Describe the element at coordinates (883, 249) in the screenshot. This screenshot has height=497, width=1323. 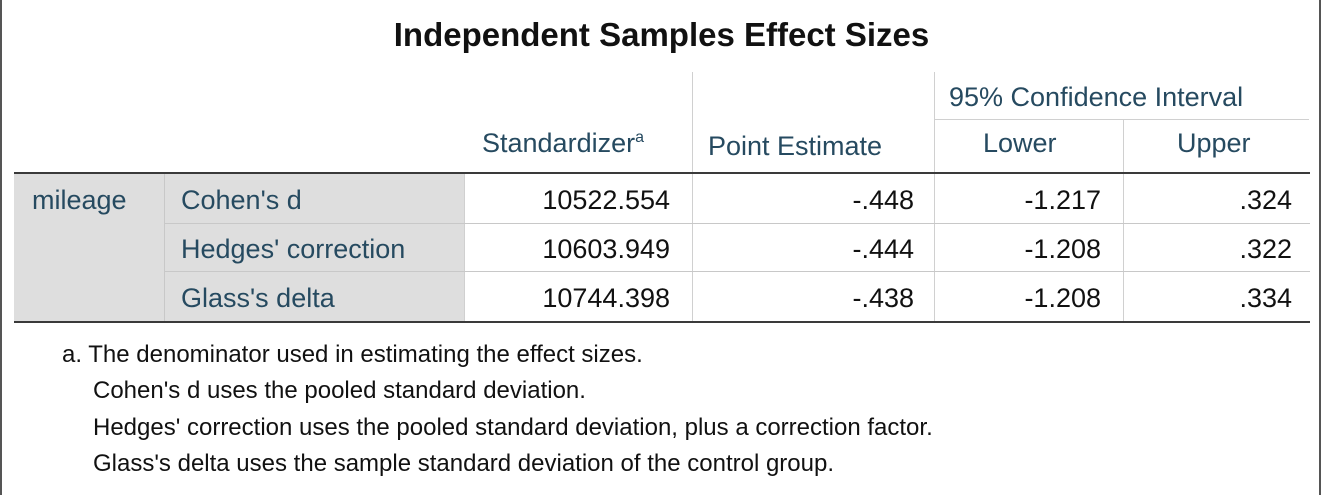
I see `point-estimate-cell: -.444` at that location.